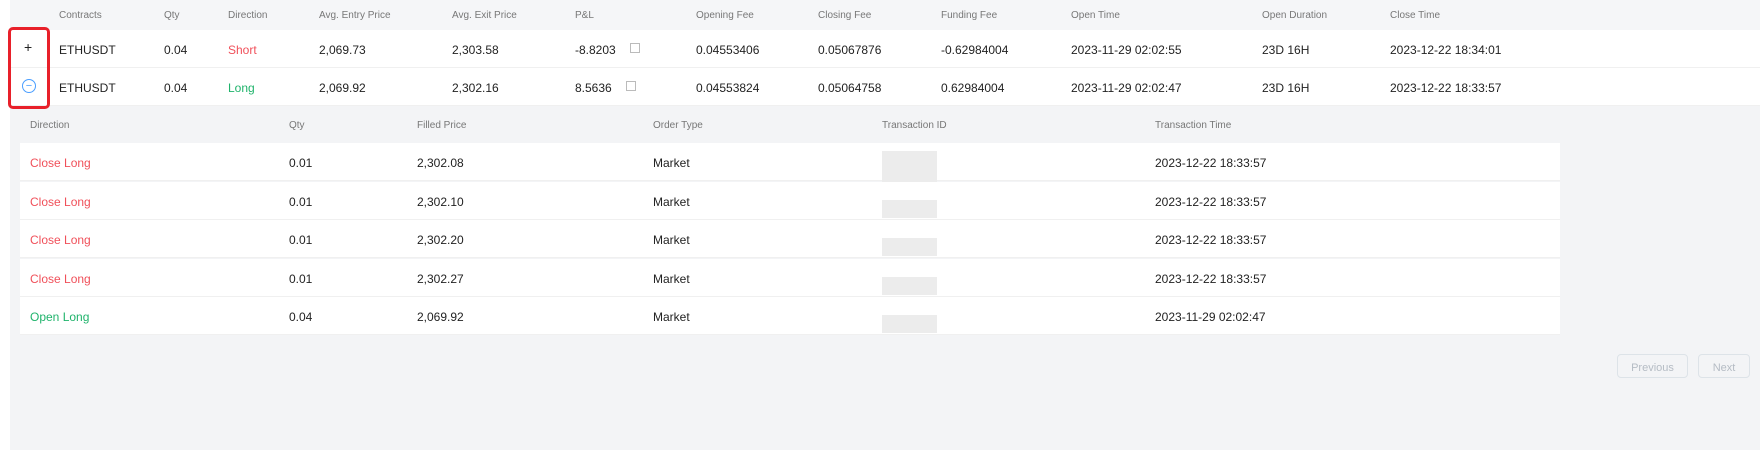  Describe the element at coordinates (850, 50) in the screenshot. I see `closing-fee: 0.05067876` at that location.